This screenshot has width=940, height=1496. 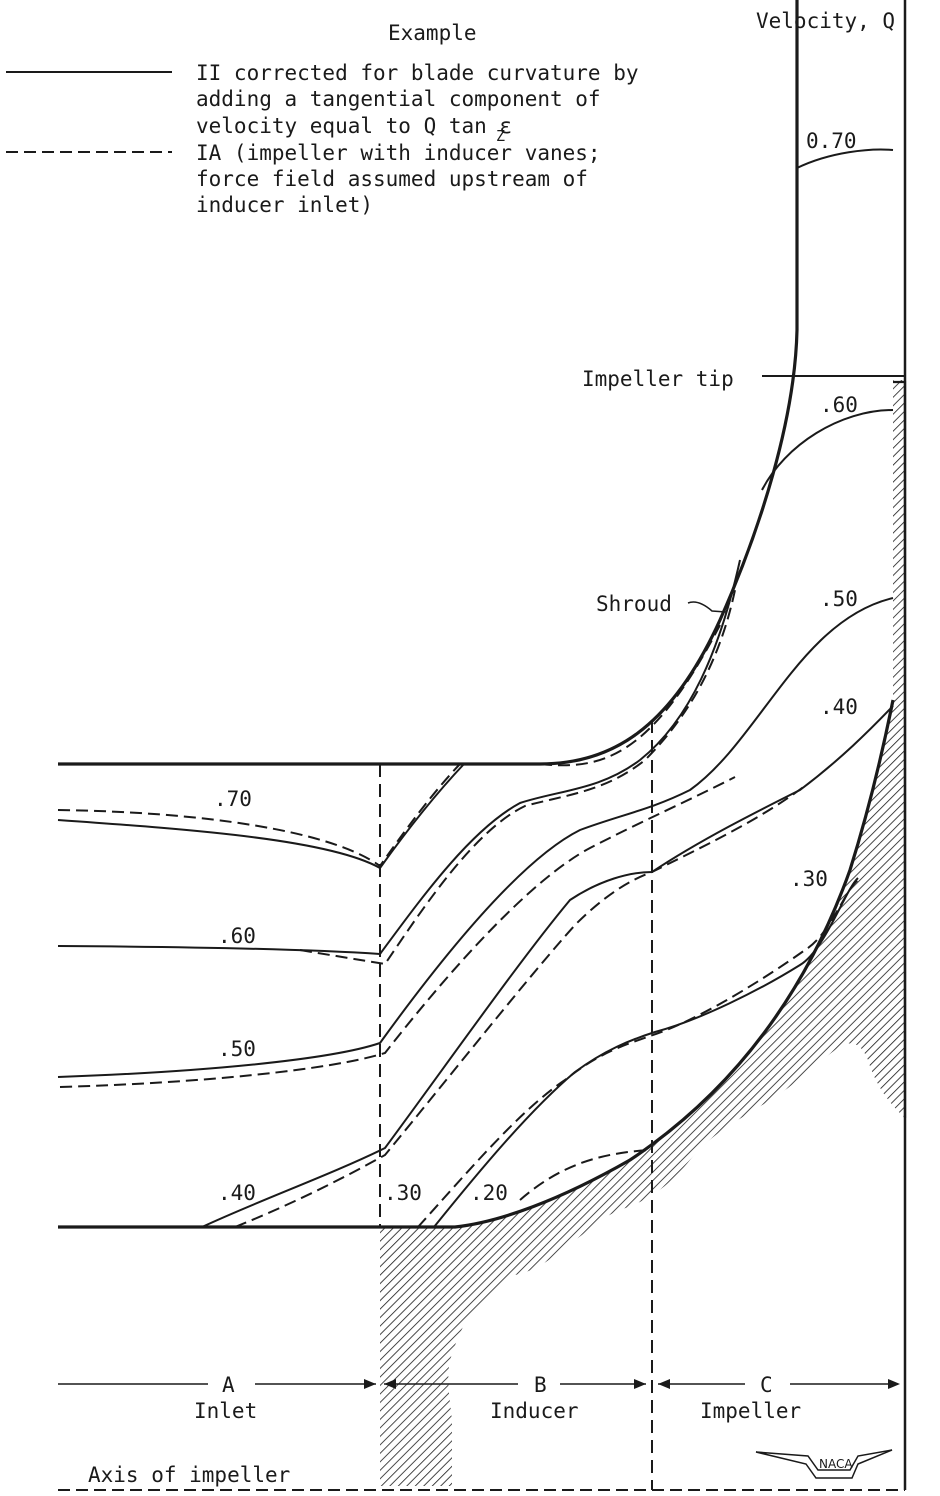 What do you see at coordinates (392, 179) in the screenshot?
I see `legend-dashed-line-2: force field assumed upstream of` at bounding box center [392, 179].